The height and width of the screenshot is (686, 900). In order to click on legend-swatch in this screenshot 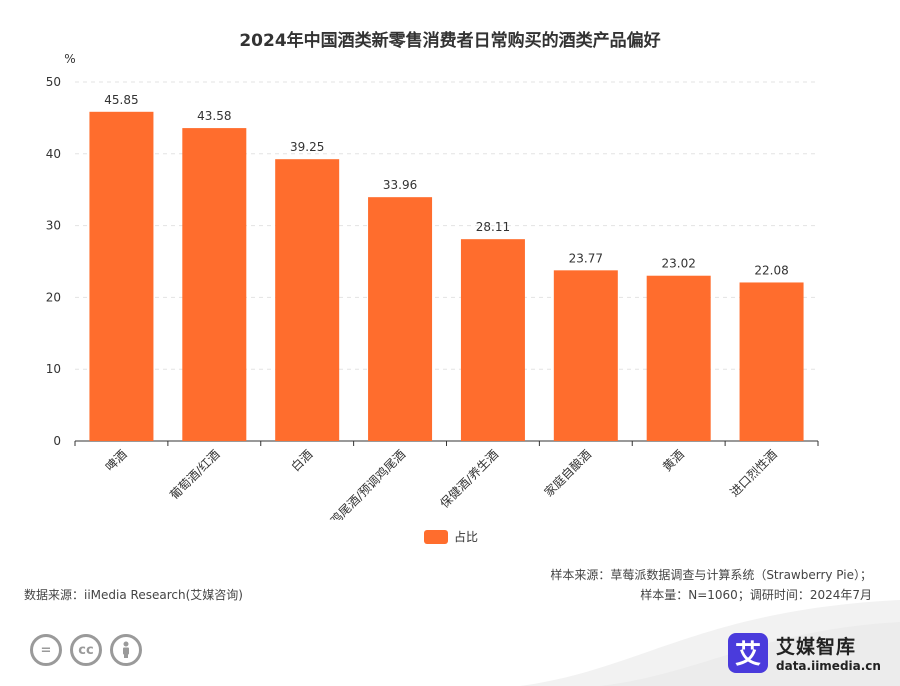, I will do `click(436, 536)`.